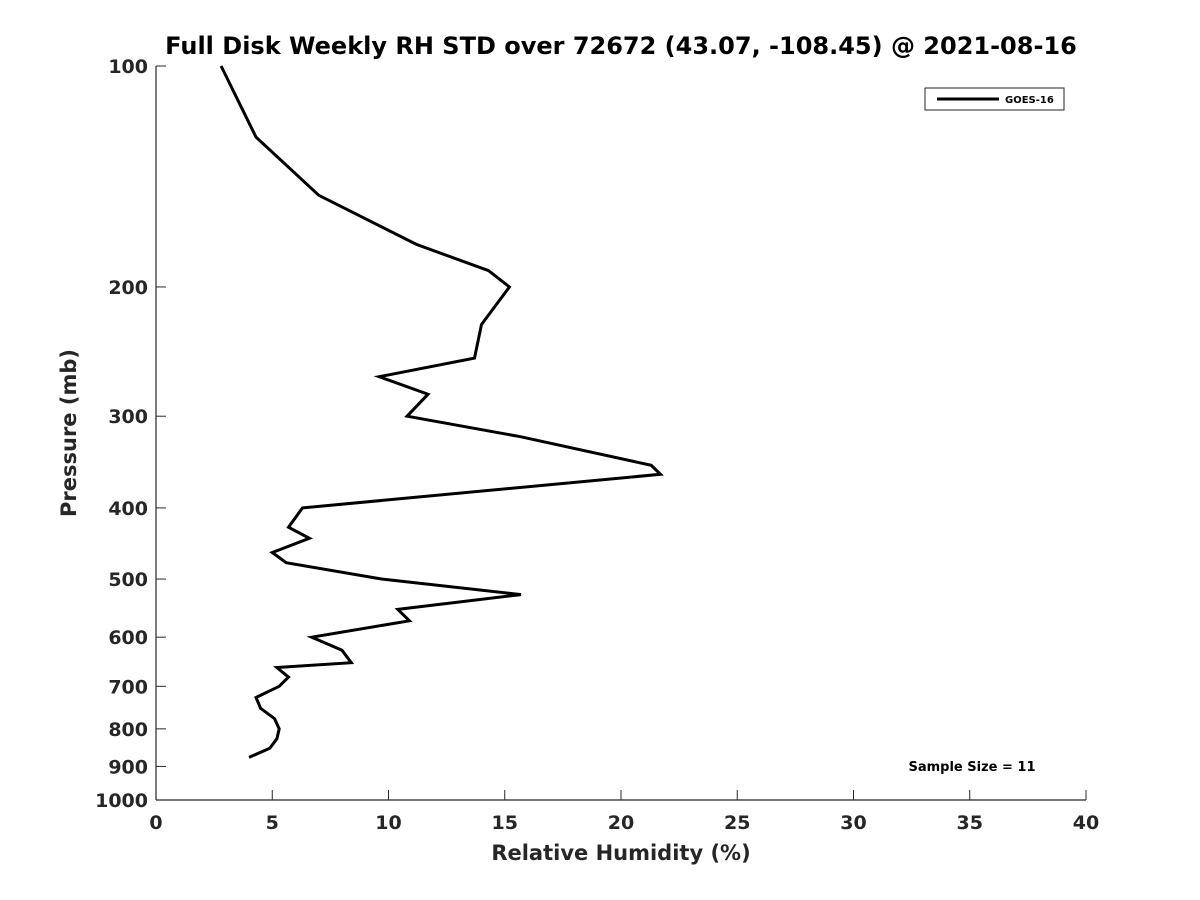 This screenshot has width=1200, height=900. What do you see at coordinates (155, 823) in the screenshot?
I see `x-tick-label: 0` at bounding box center [155, 823].